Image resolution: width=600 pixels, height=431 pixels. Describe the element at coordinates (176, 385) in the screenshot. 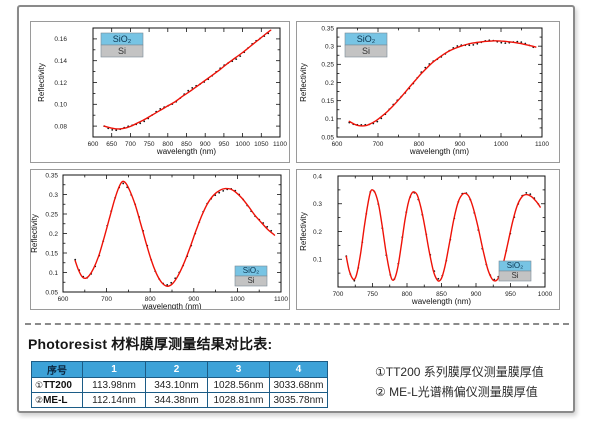

I see `table-cell: 343.10nm` at that location.